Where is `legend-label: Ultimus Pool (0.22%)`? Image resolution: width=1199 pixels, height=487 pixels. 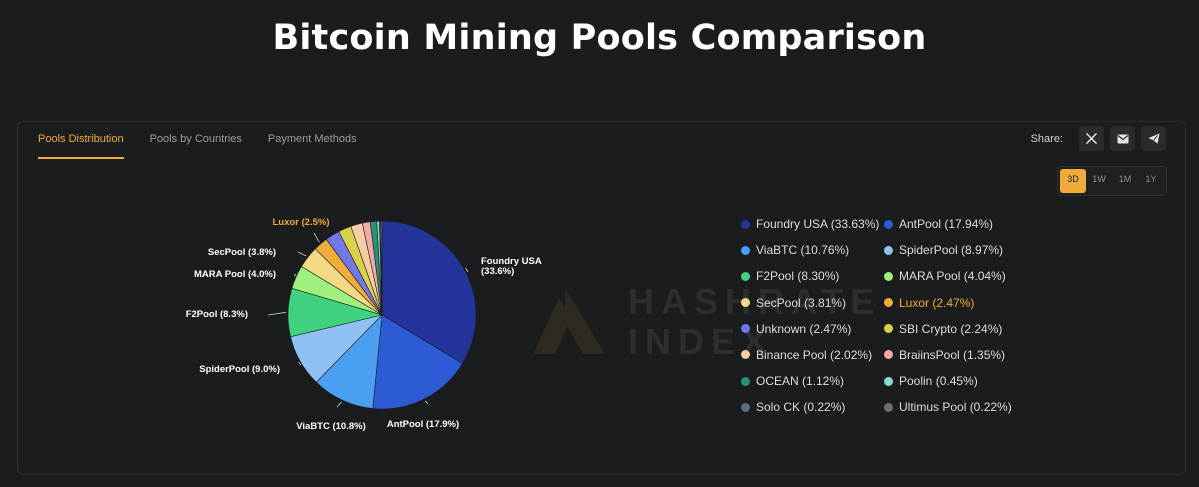 legend-label: Ultimus Pool (0.22%) is located at coordinates (955, 407).